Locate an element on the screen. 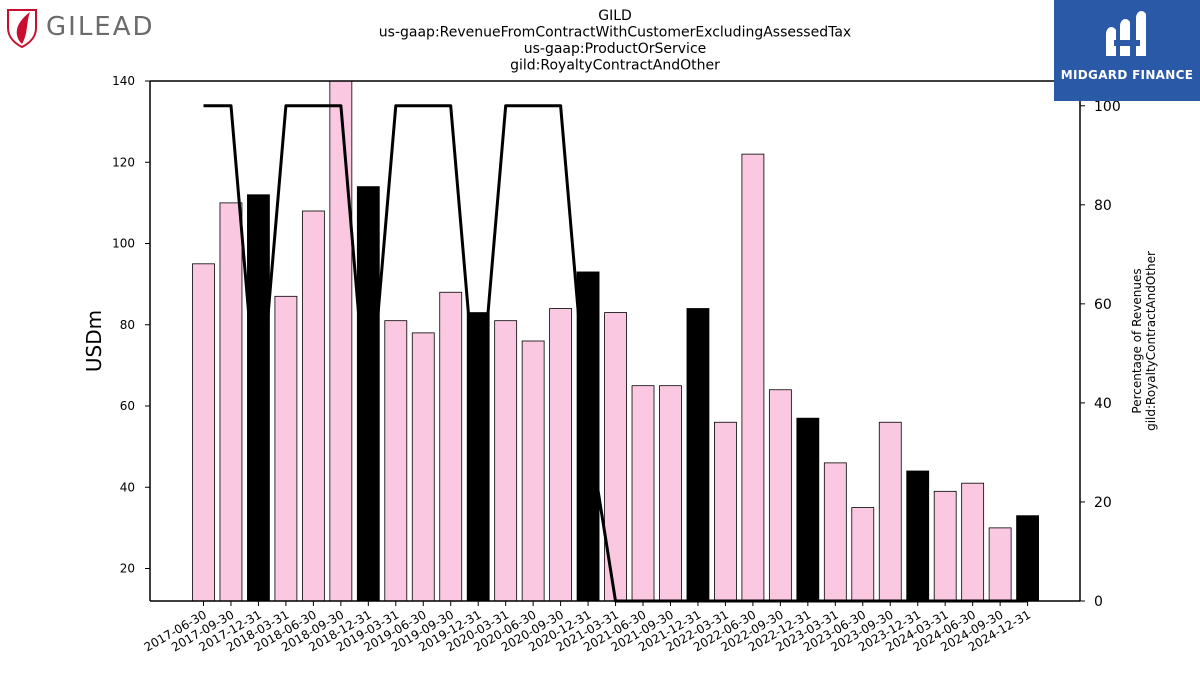 The image size is (1200, 675). y-tick-label: 120 is located at coordinates (123, 162).